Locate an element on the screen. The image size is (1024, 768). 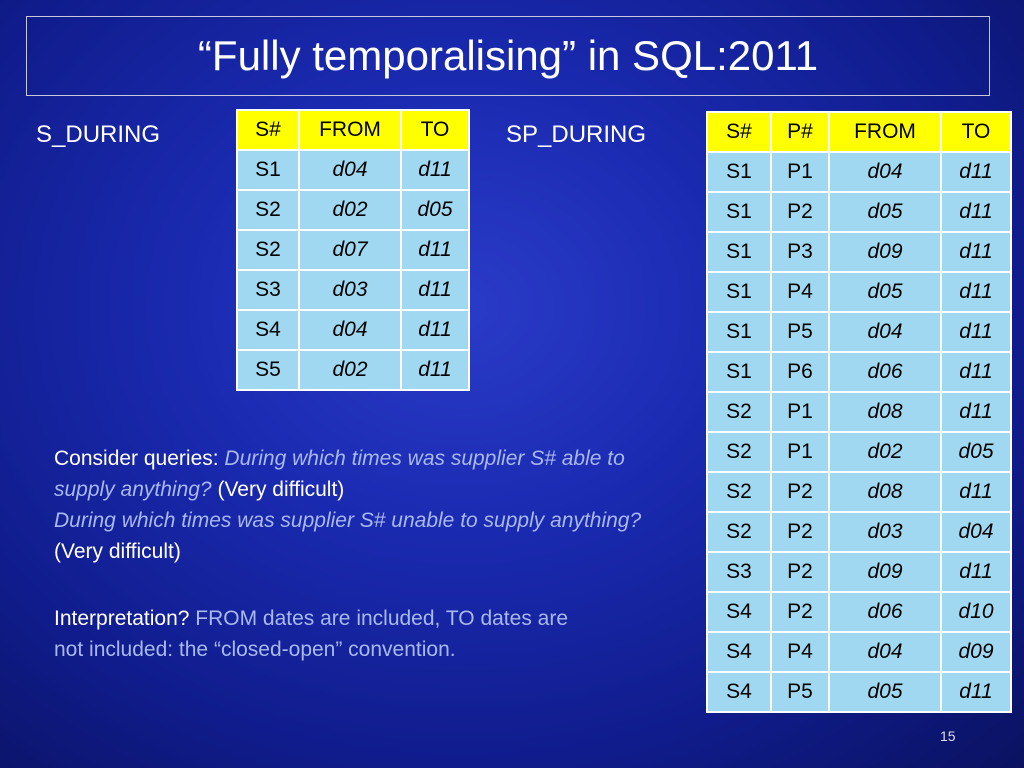
table-cell: P6 is located at coordinates (800, 372).